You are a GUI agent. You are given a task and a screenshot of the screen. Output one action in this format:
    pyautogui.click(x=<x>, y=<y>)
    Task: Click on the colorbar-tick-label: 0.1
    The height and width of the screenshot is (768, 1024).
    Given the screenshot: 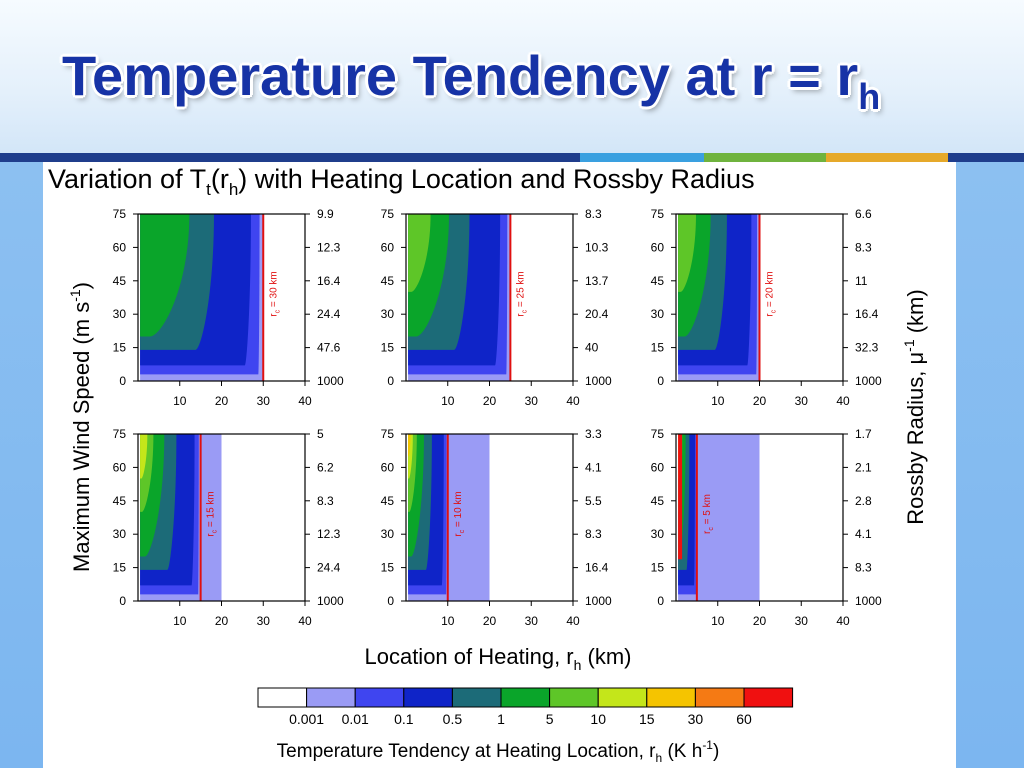 What is the action you would take?
    pyautogui.click(x=404, y=719)
    